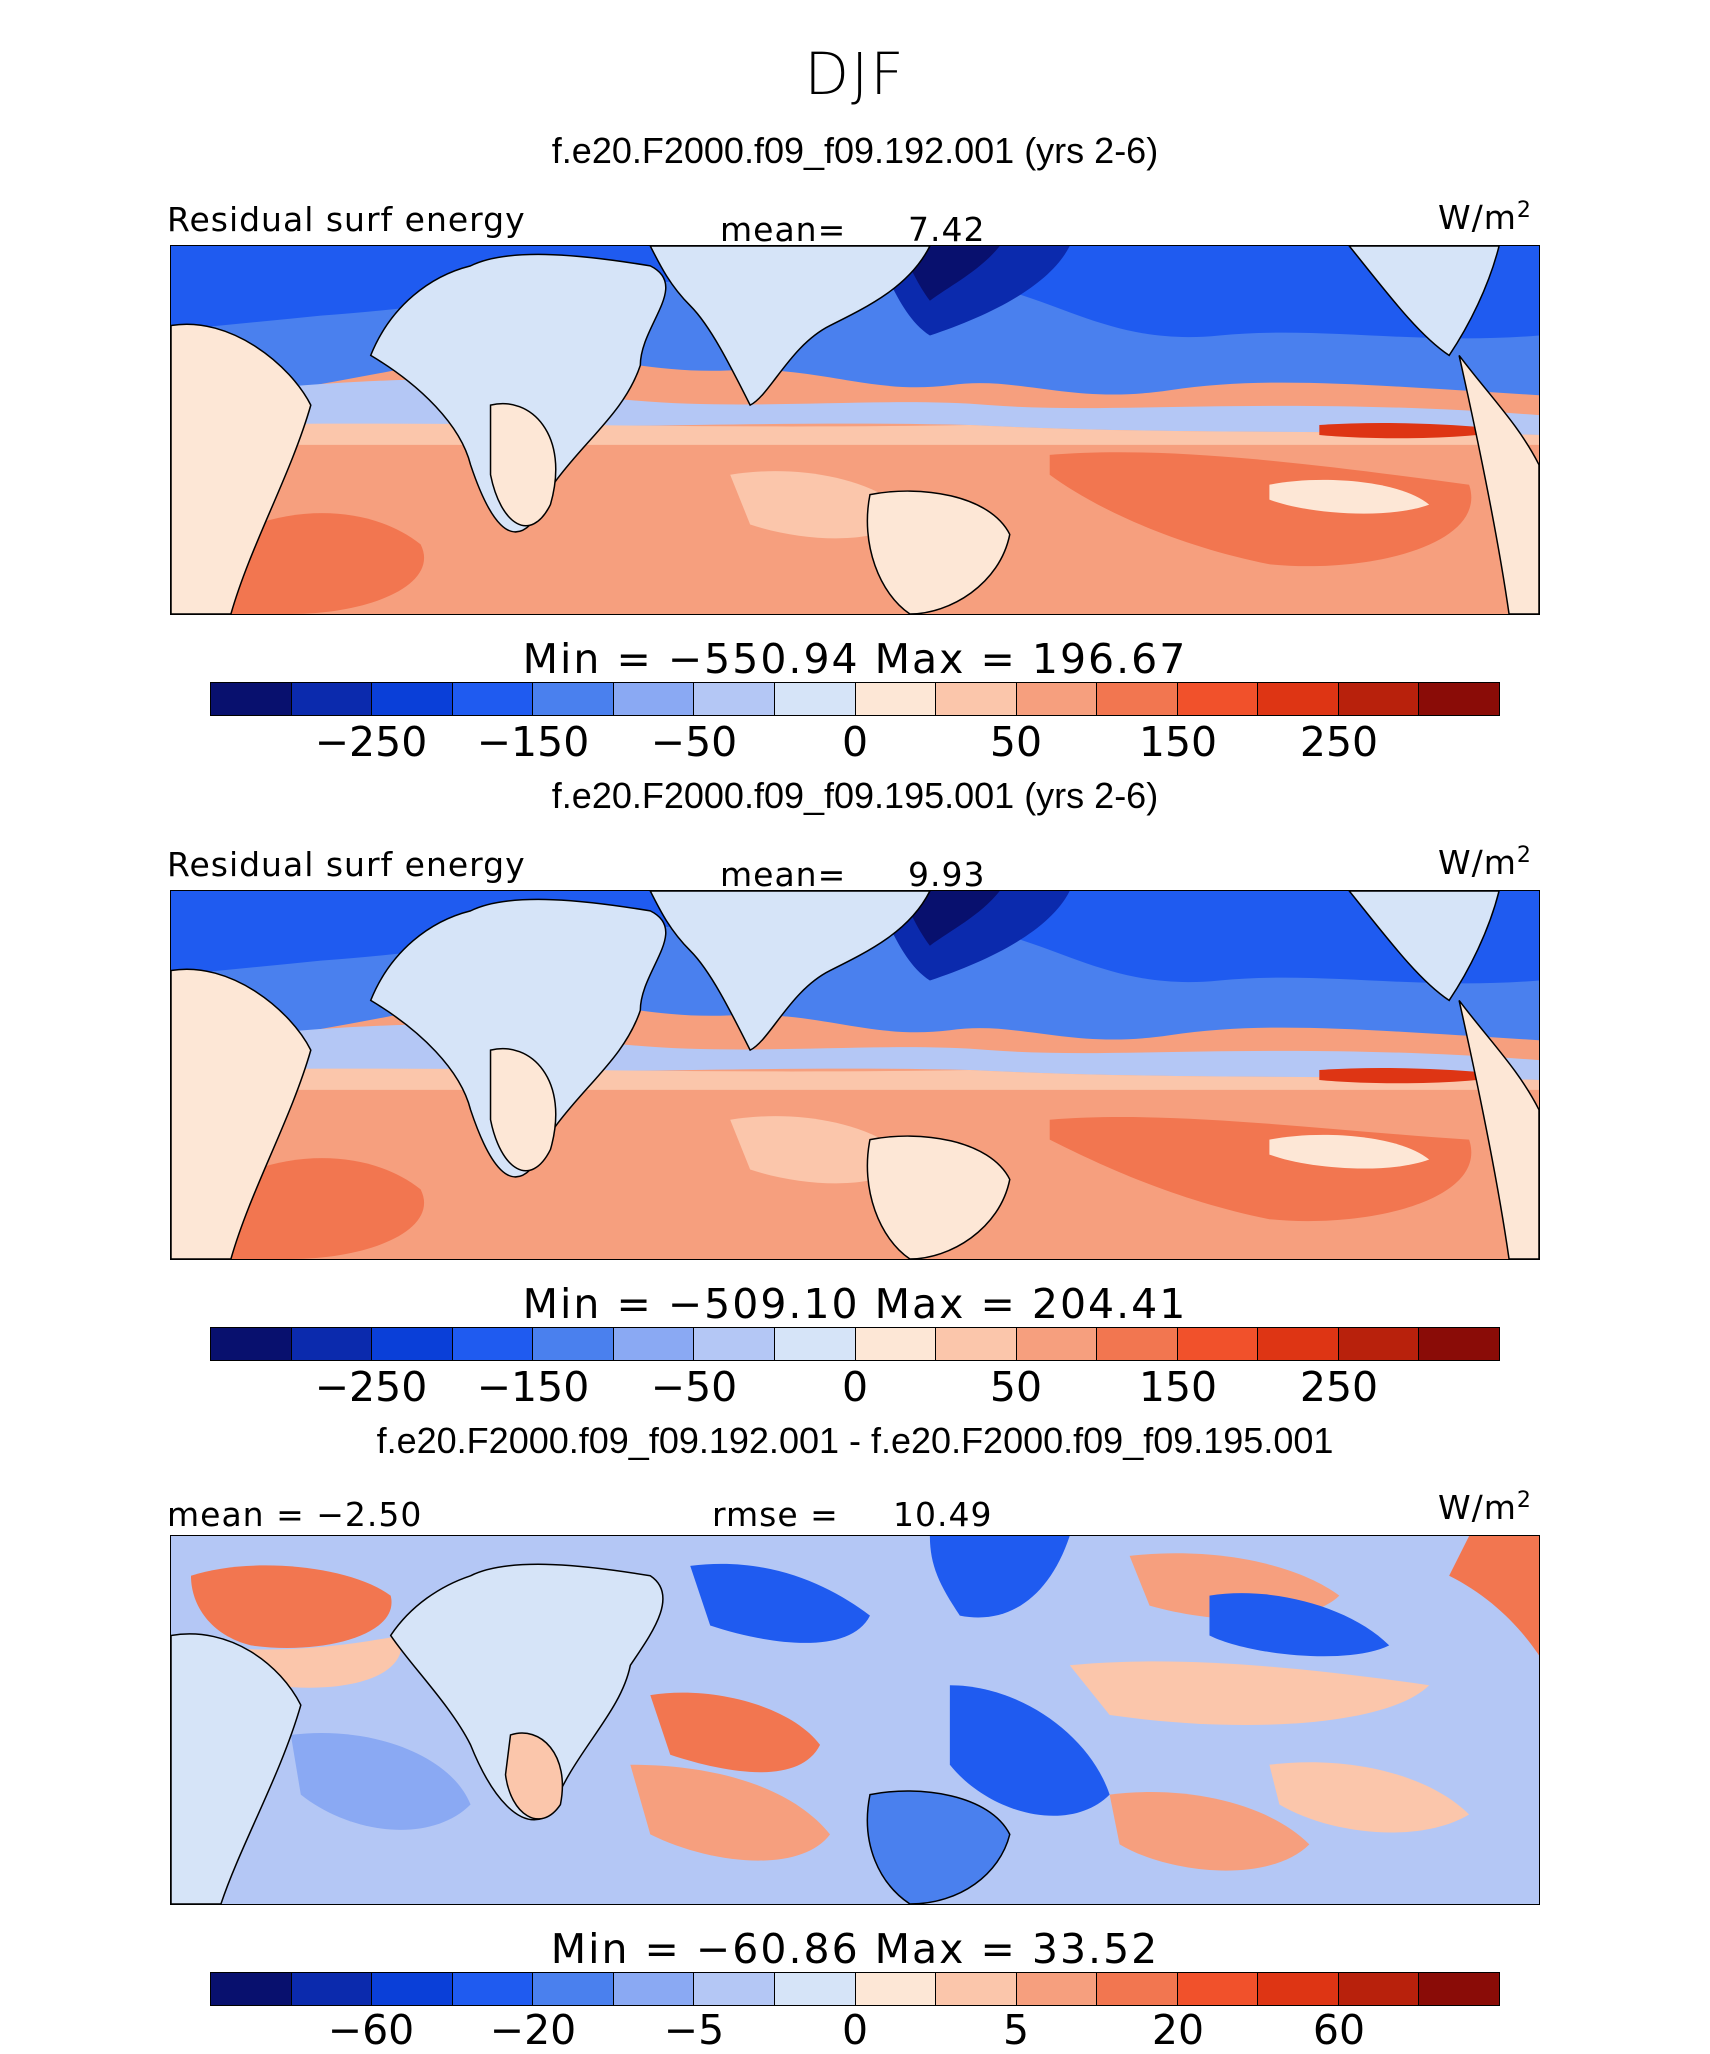 This screenshot has height=2054, width=1710. What do you see at coordinates (855, 1387) in the screenshot?
I see `panel-2-tick-3: 0` at bounding box center [855, 1387].